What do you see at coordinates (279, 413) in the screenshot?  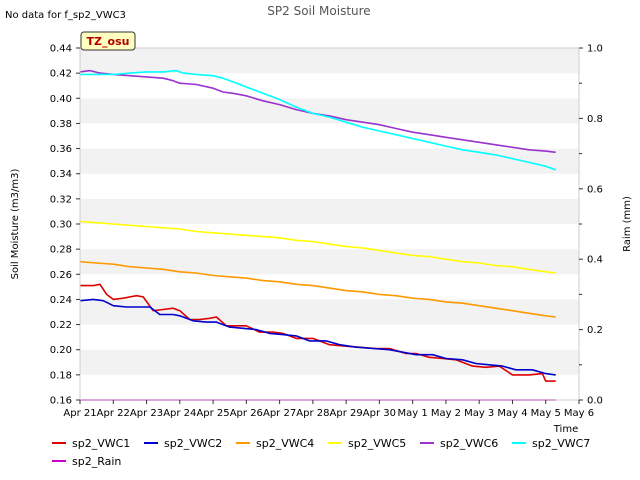 I see `x-tick-label: Apr 27` at bounding box center [279, 413].